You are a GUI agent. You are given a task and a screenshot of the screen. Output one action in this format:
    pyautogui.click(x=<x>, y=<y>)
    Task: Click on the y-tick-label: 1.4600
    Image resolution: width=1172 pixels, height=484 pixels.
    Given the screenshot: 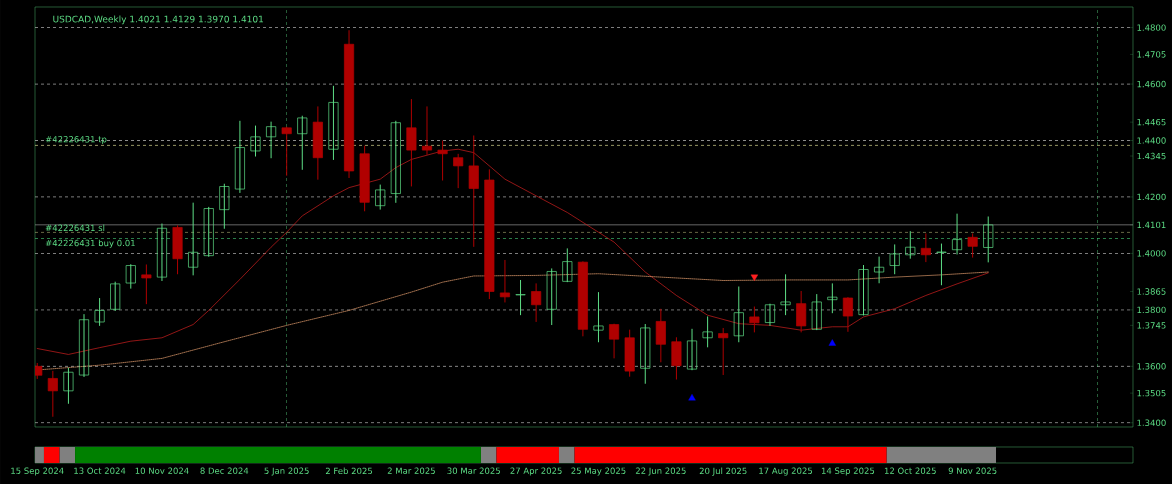 What is the action you would take?
    pyautogui.click(x=1151, y=84)
    